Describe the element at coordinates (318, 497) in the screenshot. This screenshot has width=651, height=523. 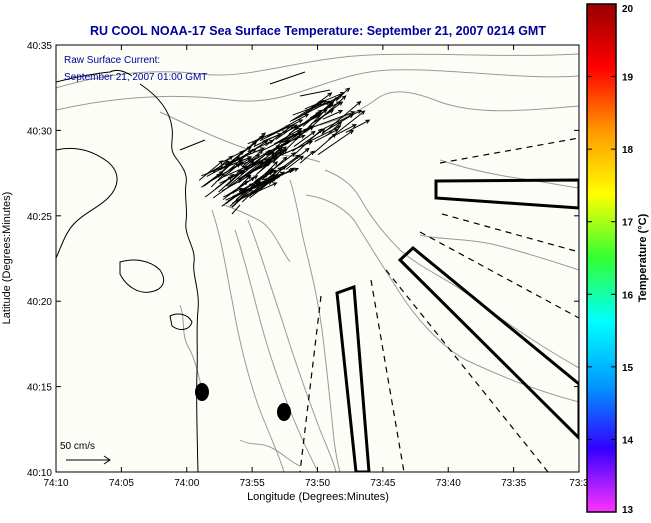
I see `x-axis-label: Longitude (Degrees:Minutes)` at that location.